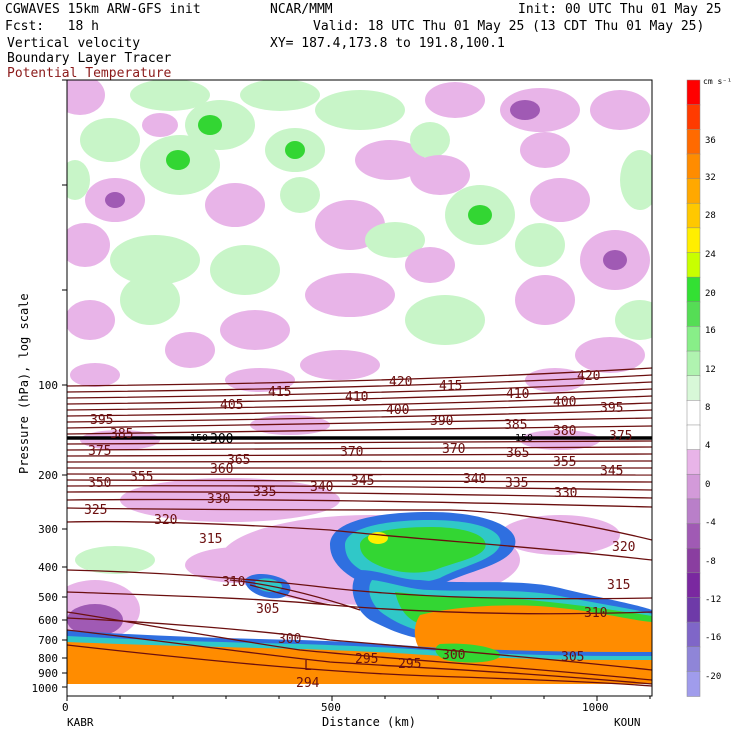 The width and height of the screenshot is (740, 740). I want to click on left-endpoint-label: KABR, so click(80, 722).